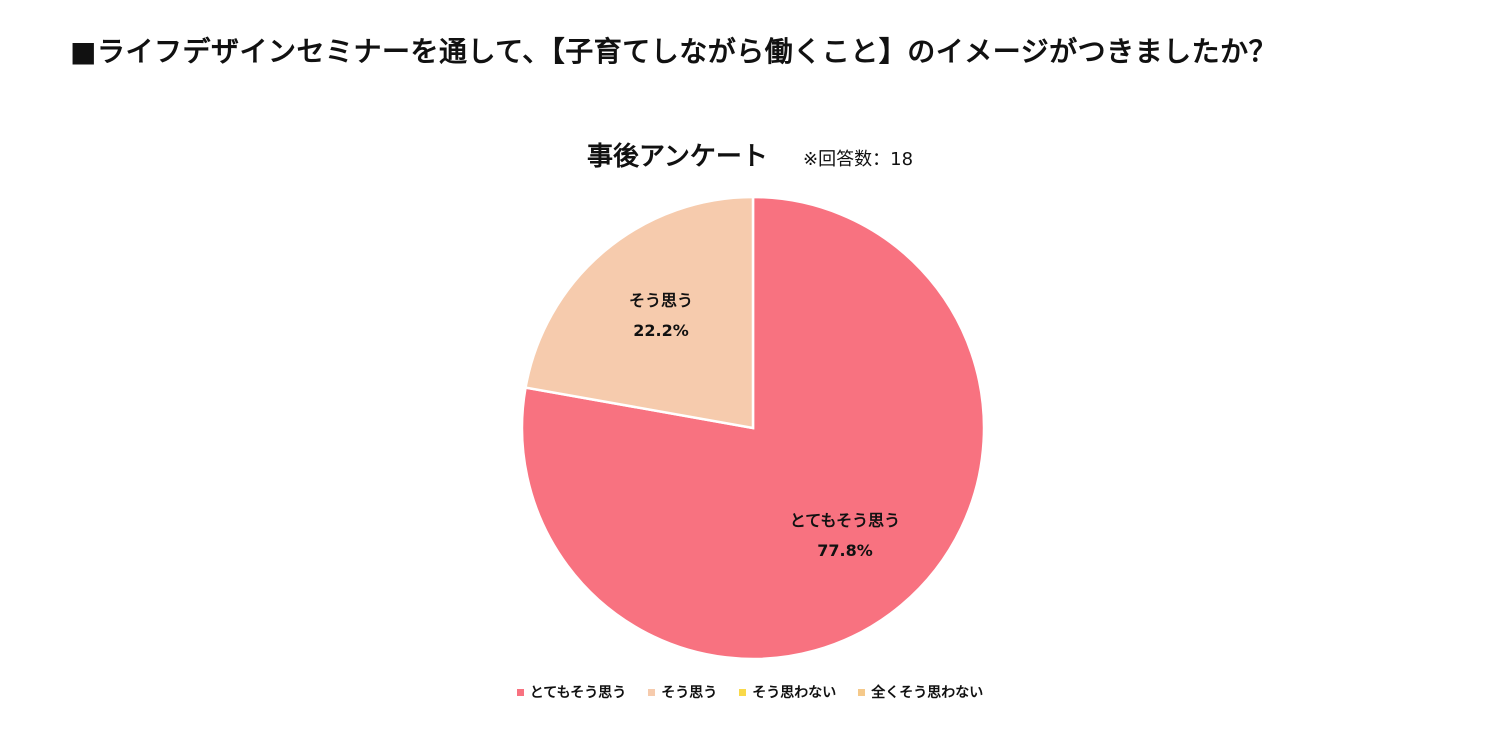  Describe the element at coordinates (862, 692) in the screenshot. I see `legend-swatch-strongly-disagree` at that location.